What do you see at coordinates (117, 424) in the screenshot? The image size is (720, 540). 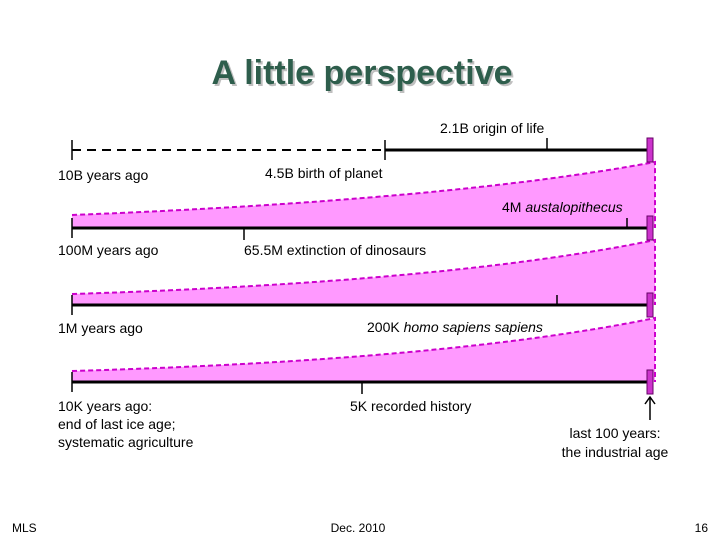 I see `label: end of last ice age;` at bounding box center [117, 424].